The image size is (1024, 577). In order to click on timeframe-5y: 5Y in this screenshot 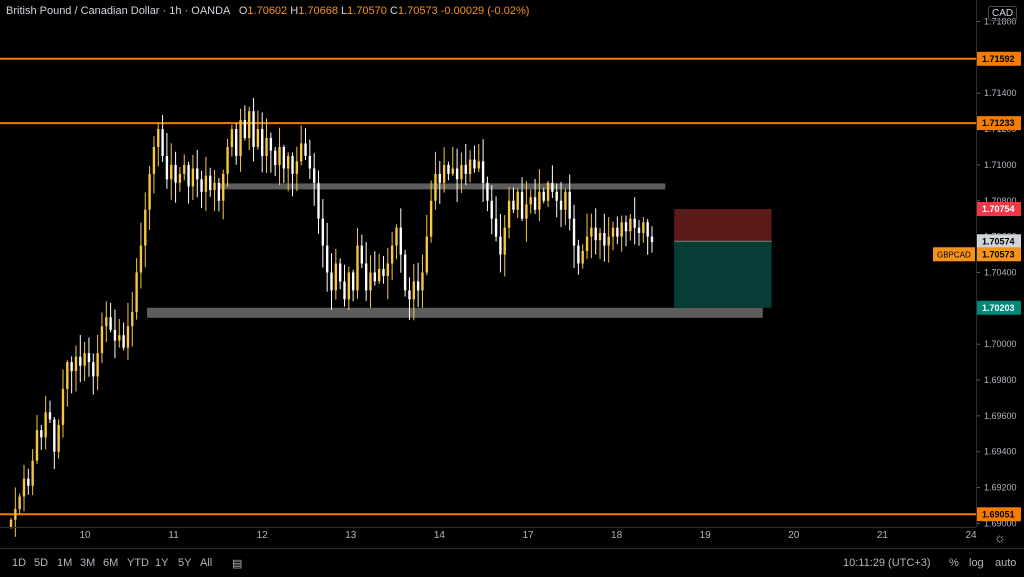, I will do `click(185, 563)`.